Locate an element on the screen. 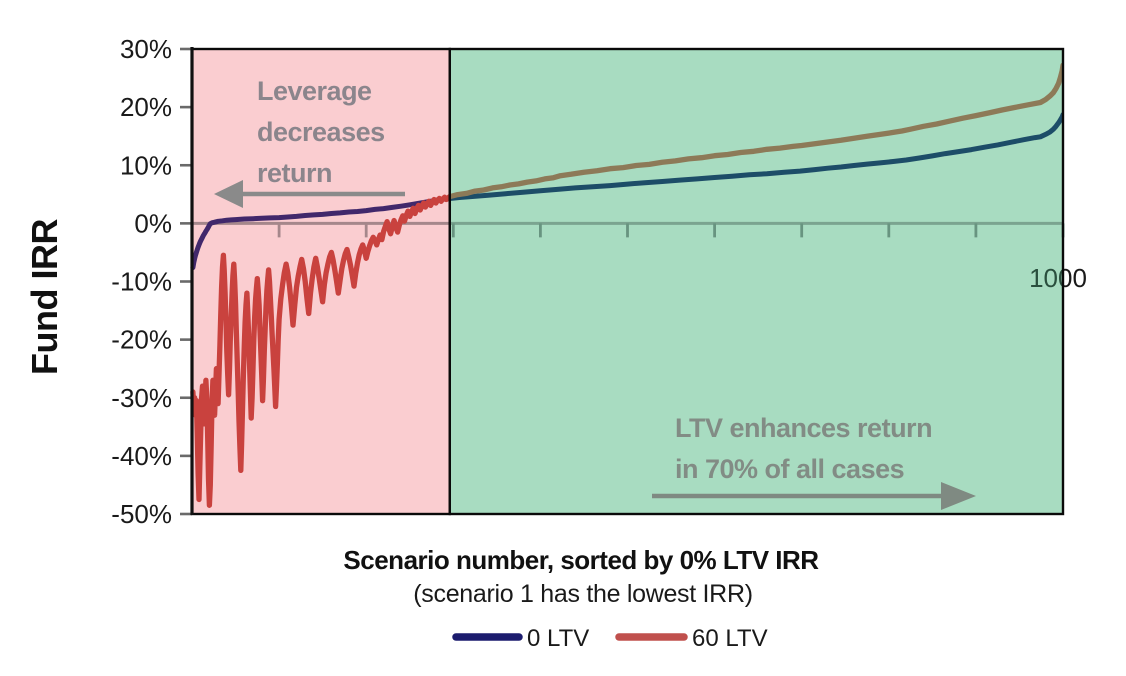 This screenshot has height=676, width=1126. legend: 0 LTV 60 LTV is located at coordinates (610, 638).